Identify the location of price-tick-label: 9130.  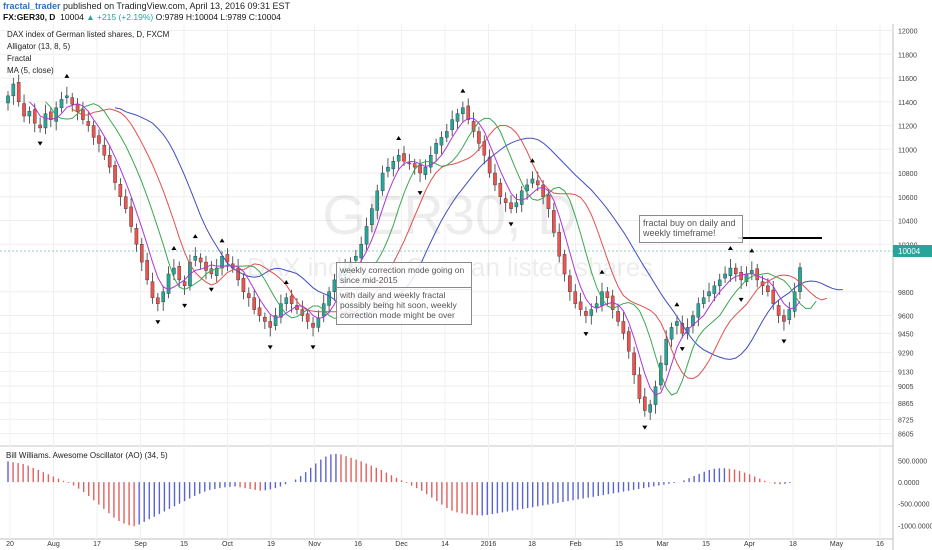
(906, 372).